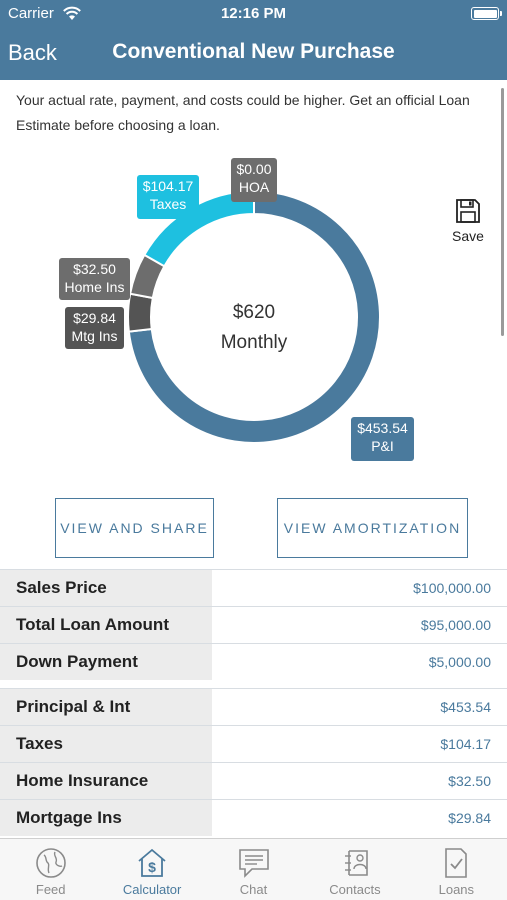 This screenshot has height=900, width=507. I want to click on payment-donut-chart, so click(254, 316).